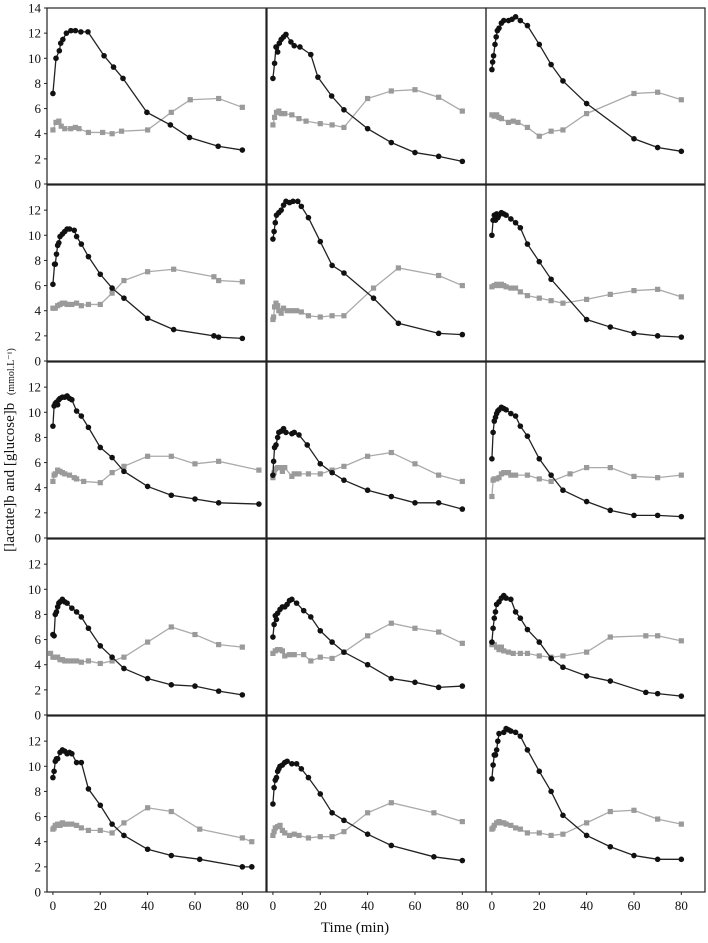 This screenshot has height=943, width=708. I want to click on x-tick-label: 0, so click(492, 905).